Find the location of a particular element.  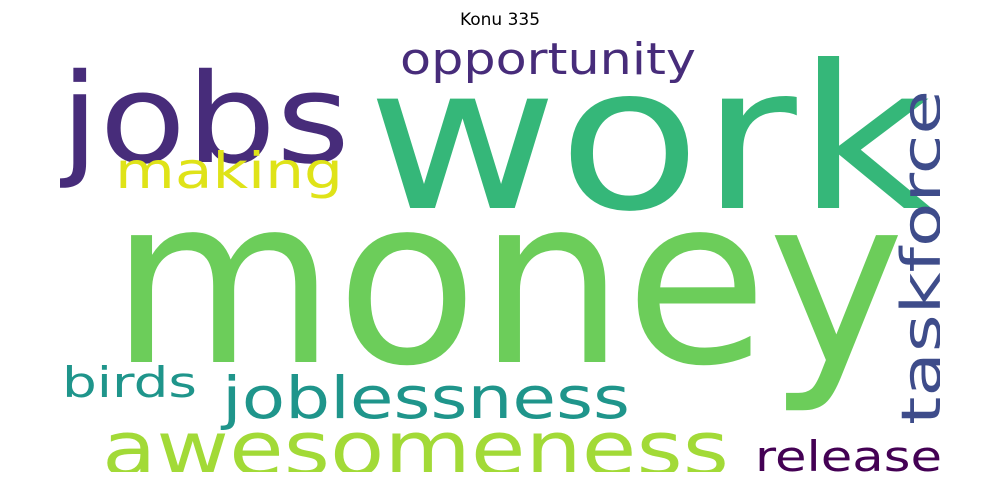

word-taskforce: taskforce is located at coordinates (915, 257).